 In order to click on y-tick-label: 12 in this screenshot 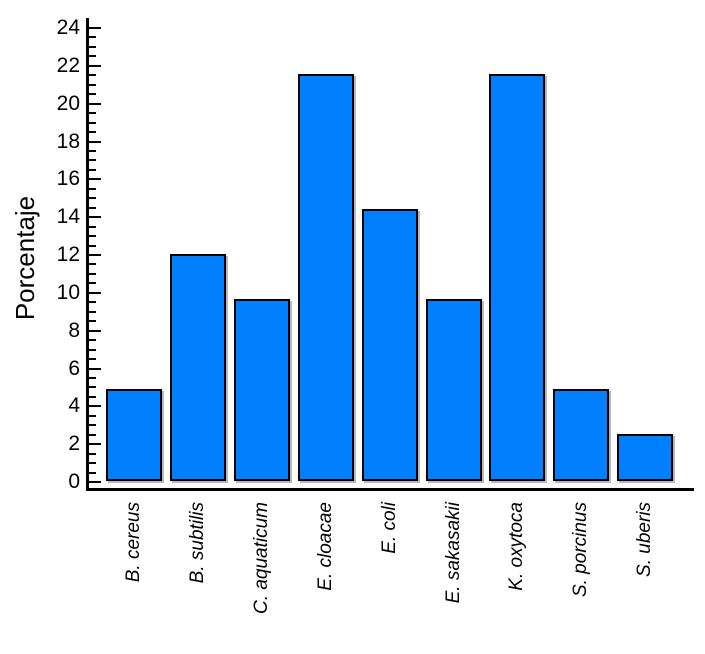, I will do `click(68, 254)`.